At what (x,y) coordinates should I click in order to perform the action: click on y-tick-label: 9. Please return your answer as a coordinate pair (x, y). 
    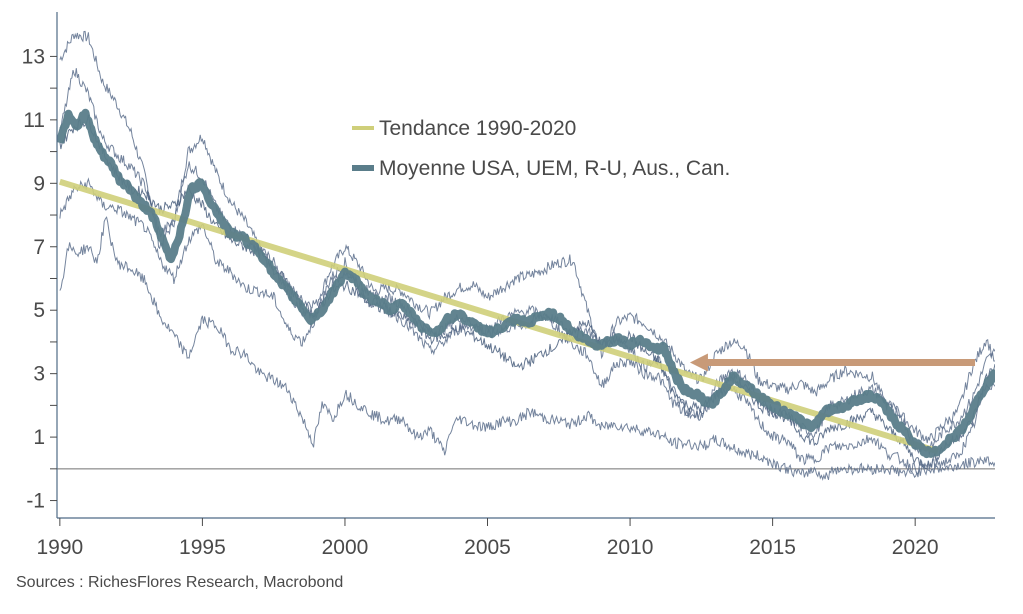
    Looking at the image, I should click on (39, 183).